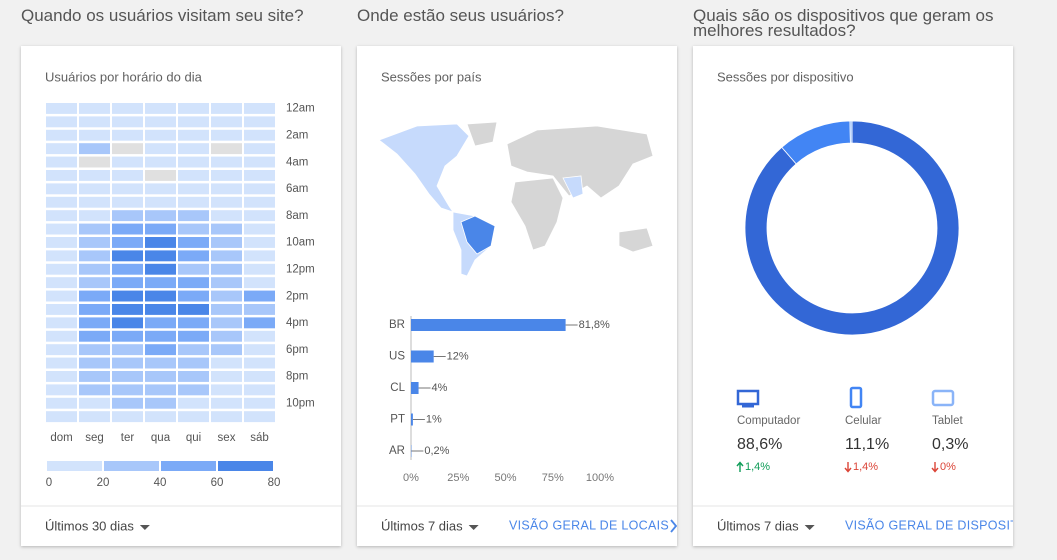  Describe the element at coordinates (759, 444) in the screenshot. I see `value-label: 88,6%` at that location.